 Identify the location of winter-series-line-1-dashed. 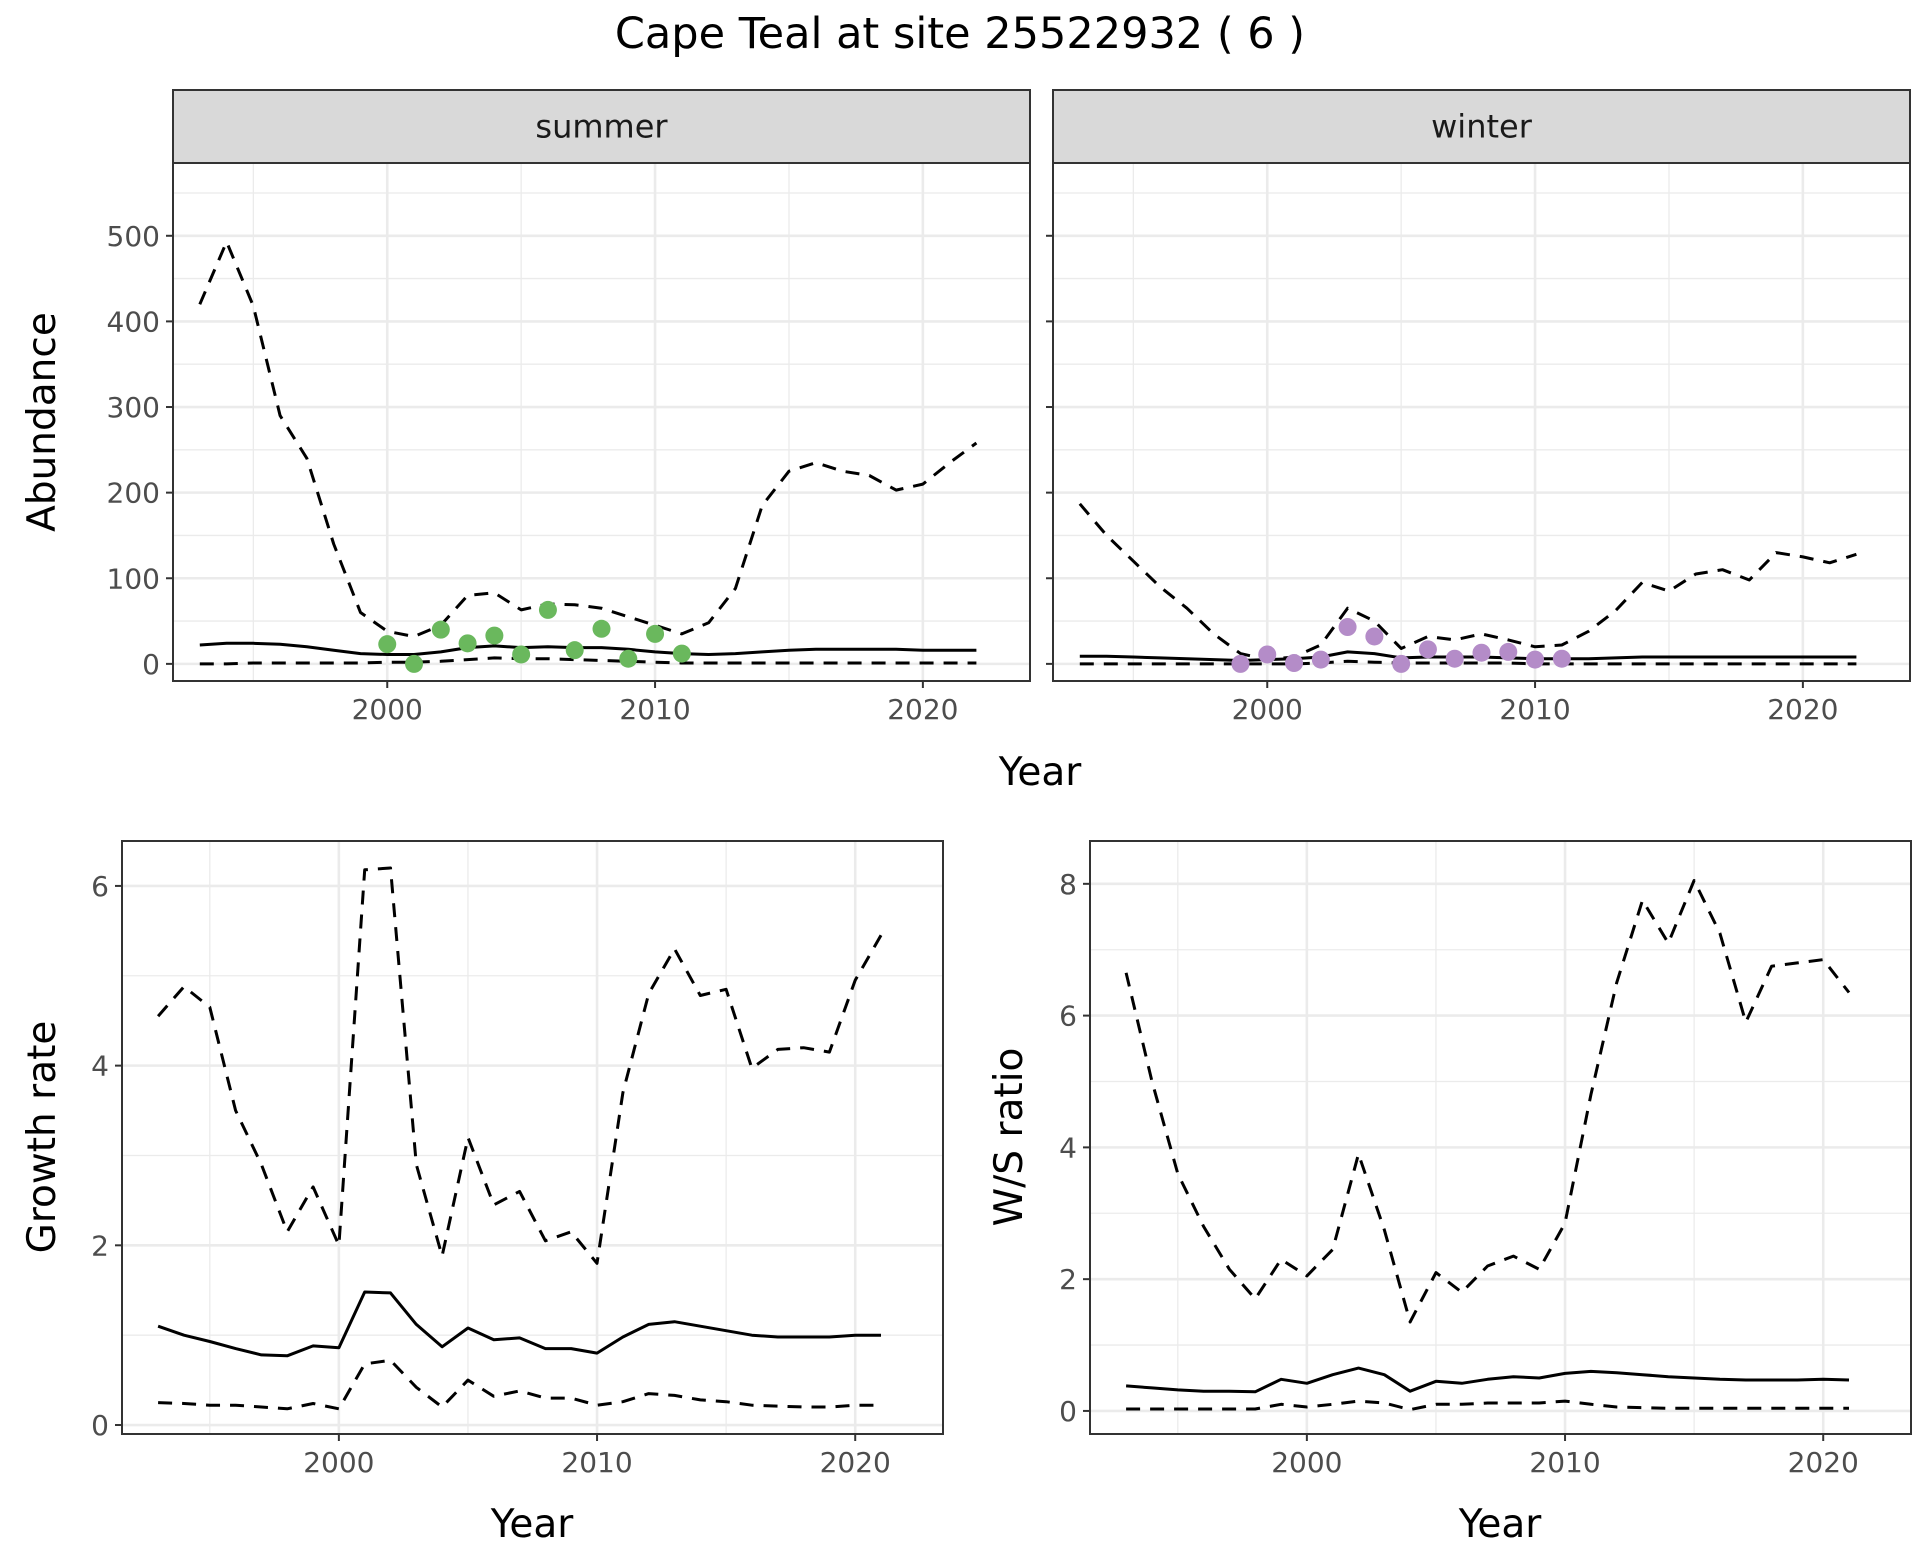
(1467, 582).